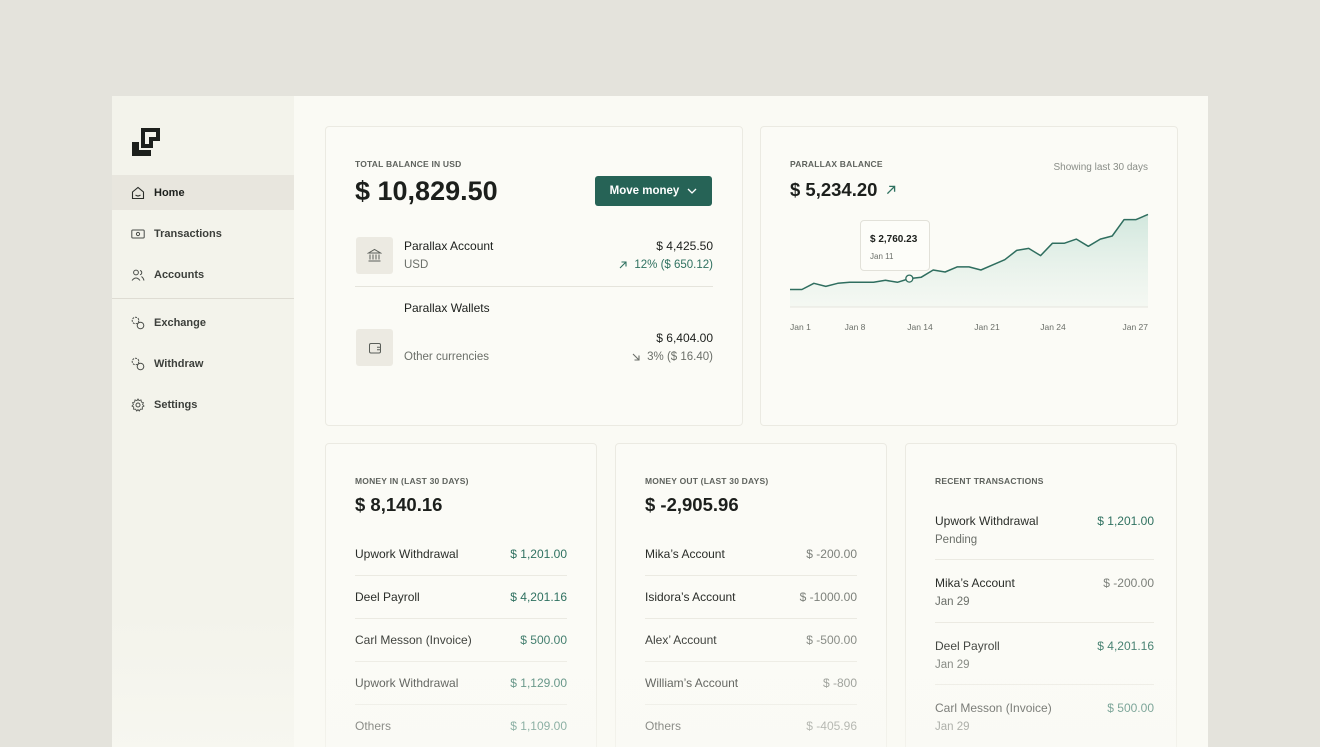  What do you see at coordinates (680, 357) in the screenshot?
I see `wallet-change-text: 3% ($ 16.40)` at bounding box center [680, 357].